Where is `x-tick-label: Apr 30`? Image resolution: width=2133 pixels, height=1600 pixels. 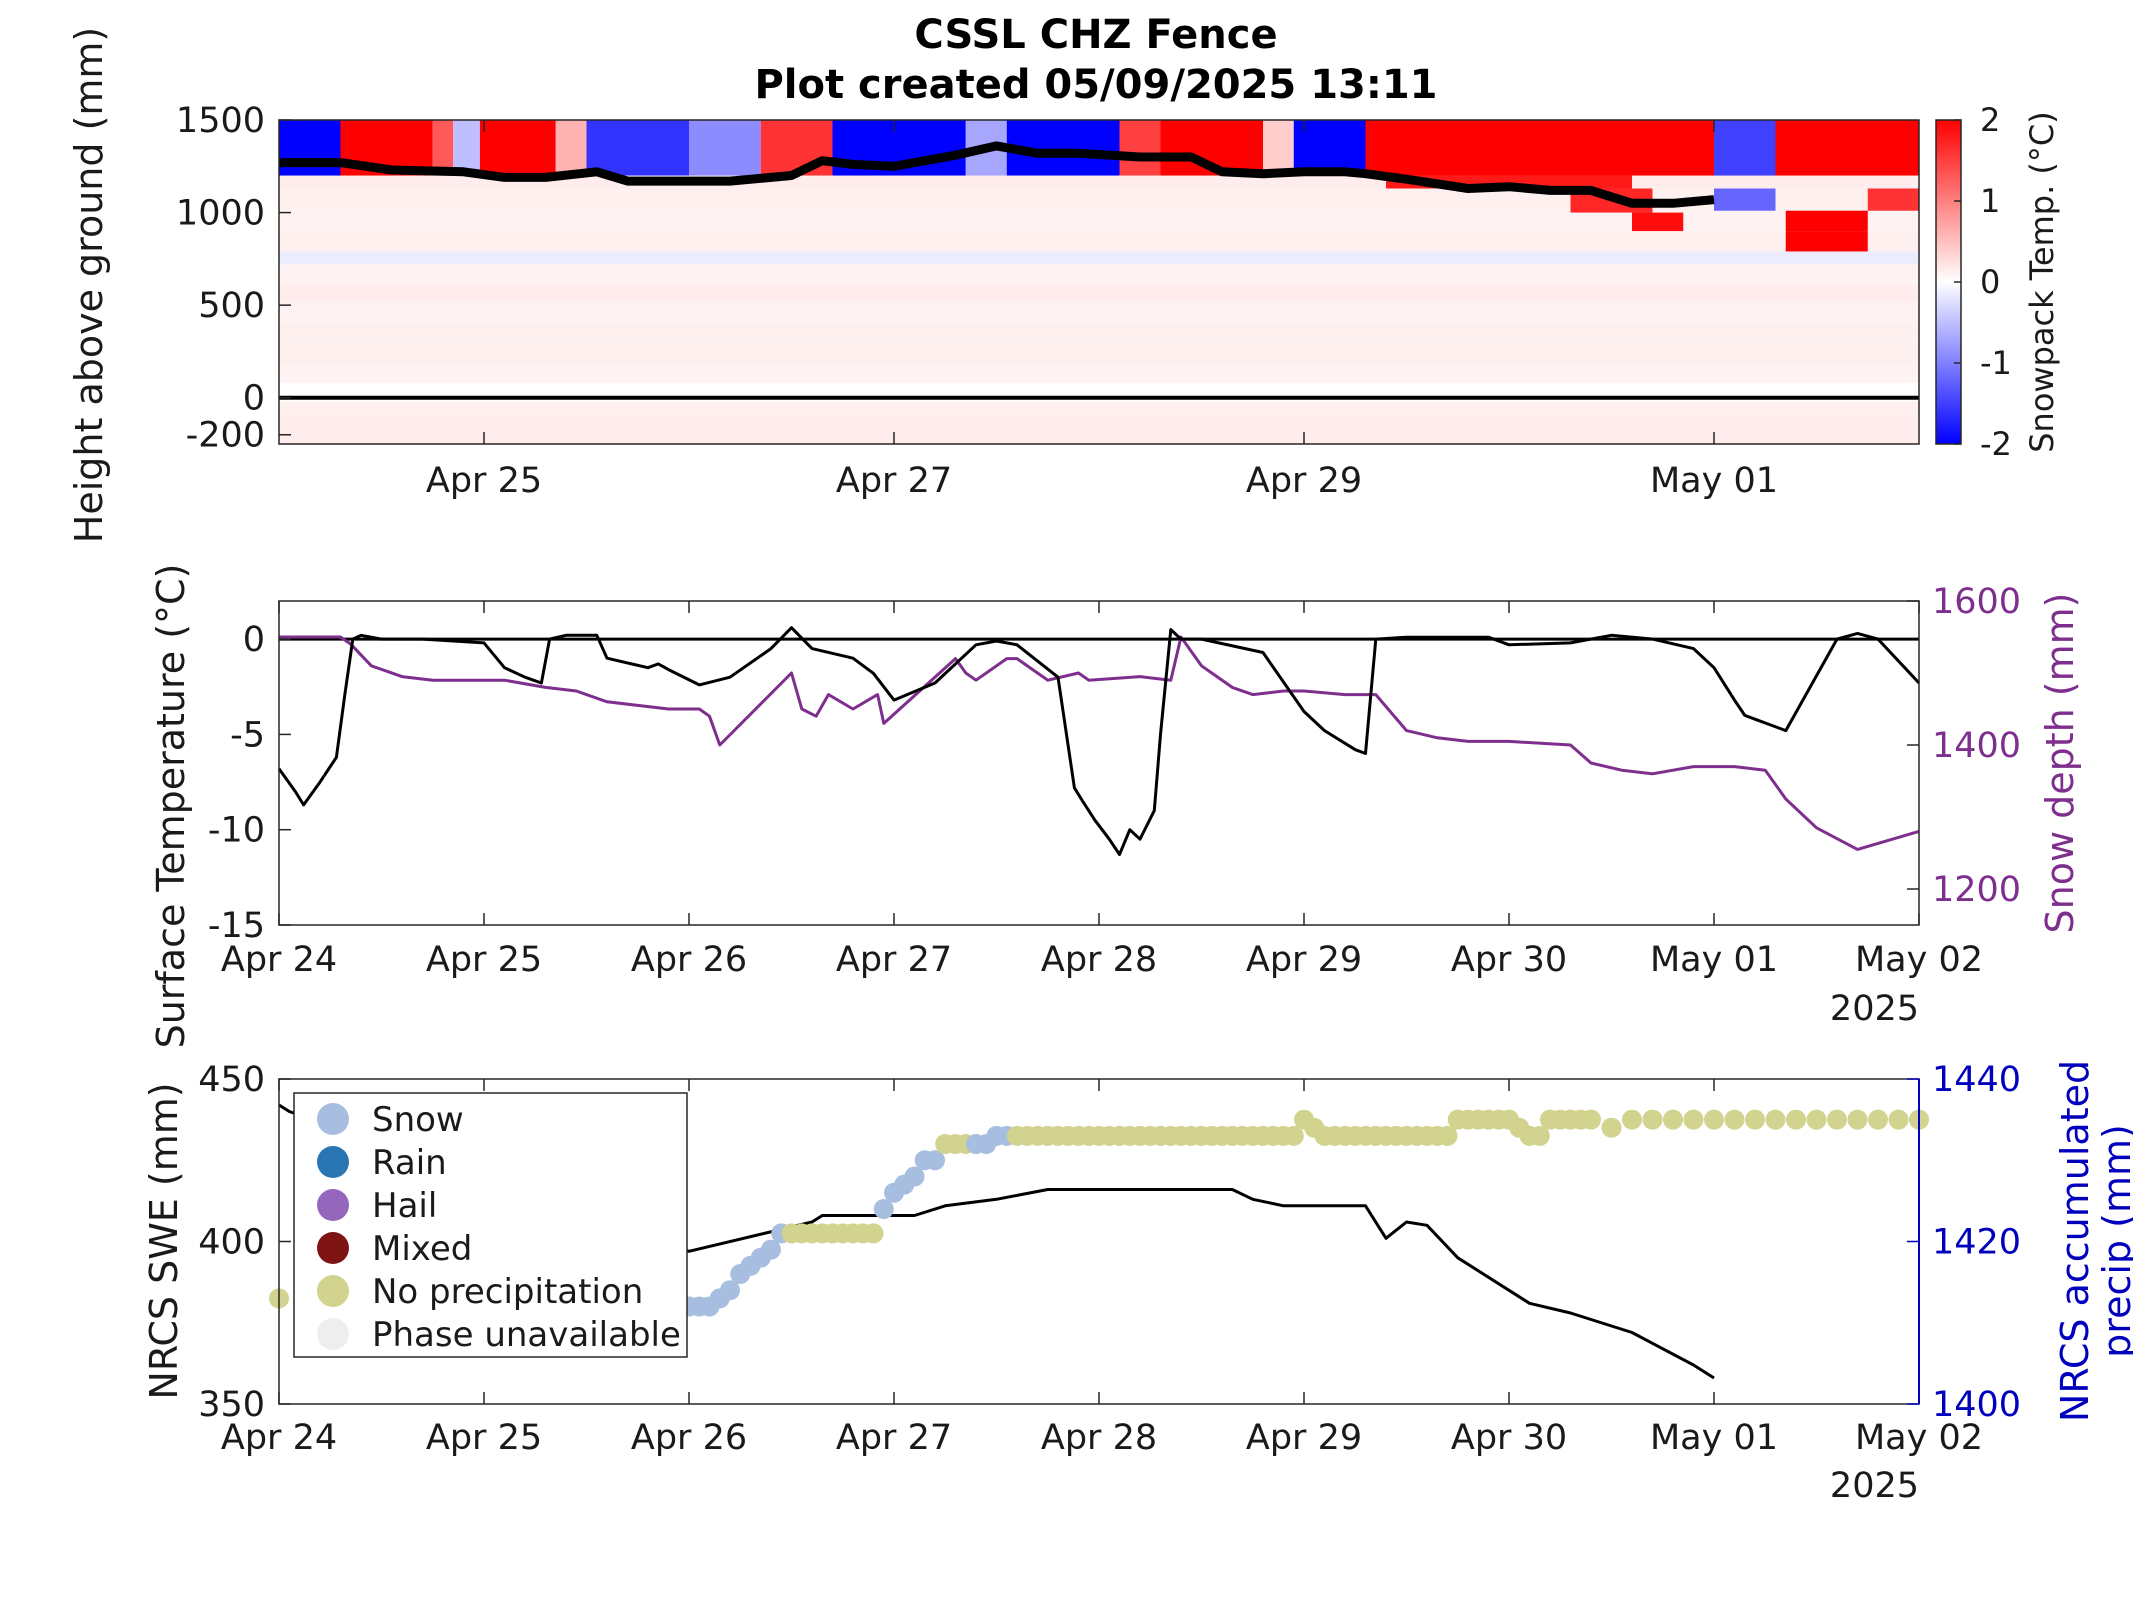 x-tick-label: Apr 30 is located at coordinates (1509, 960).